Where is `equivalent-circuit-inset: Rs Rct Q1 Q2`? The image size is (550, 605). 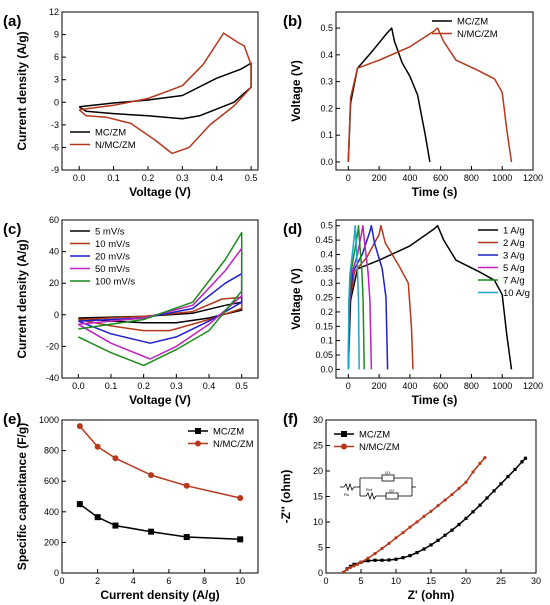
equivalent-circuit-inset: Rs Rct Q1 Q2 is located at coordinates (378, 485).